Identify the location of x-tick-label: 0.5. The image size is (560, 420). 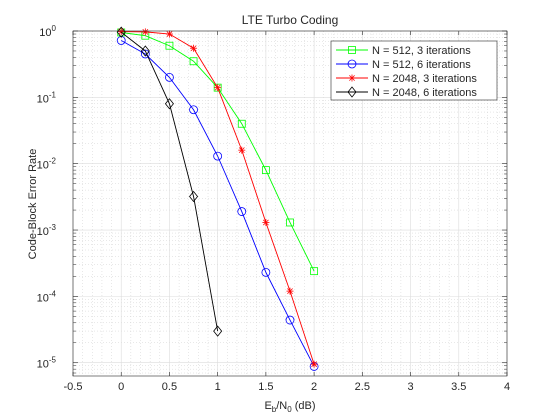
(169, 387).